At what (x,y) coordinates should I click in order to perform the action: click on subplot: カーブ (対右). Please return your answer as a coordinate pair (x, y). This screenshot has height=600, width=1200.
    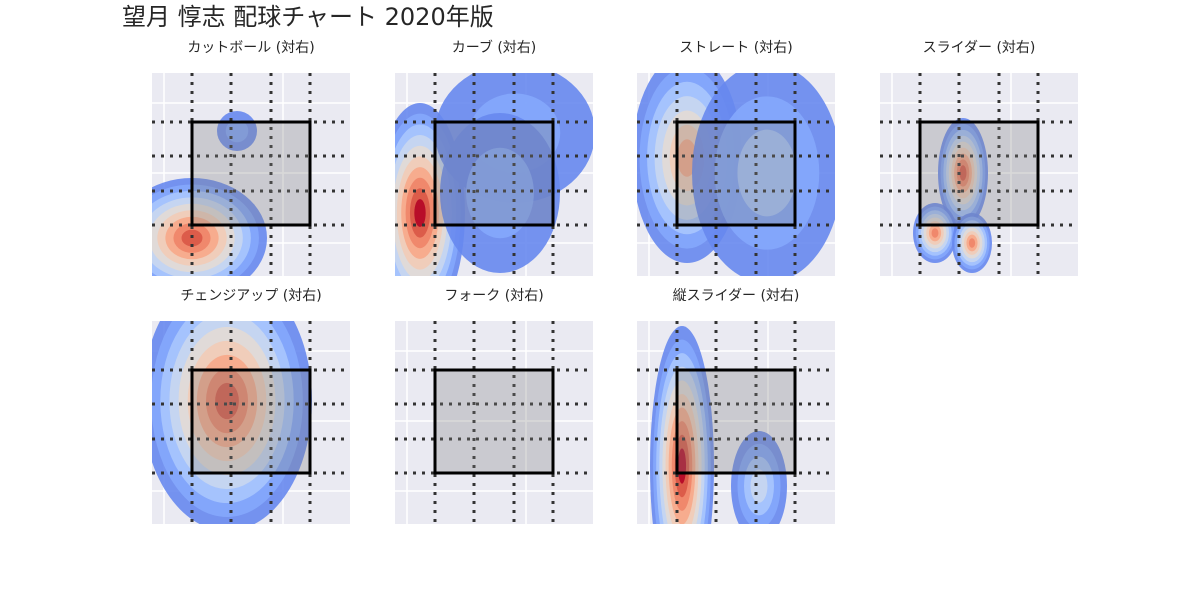
    Looking at the image, I should click on (494, 157).